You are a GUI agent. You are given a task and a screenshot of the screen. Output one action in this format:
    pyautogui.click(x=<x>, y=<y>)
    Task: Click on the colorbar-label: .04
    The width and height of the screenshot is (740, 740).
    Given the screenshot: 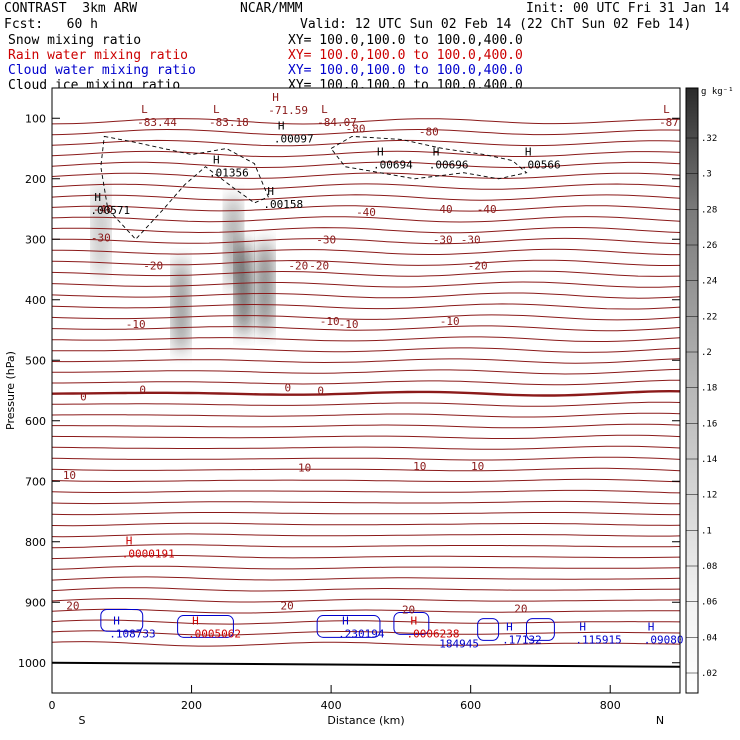 What is the action you would take?
    pyautogui.click(x=709, y=638)
    